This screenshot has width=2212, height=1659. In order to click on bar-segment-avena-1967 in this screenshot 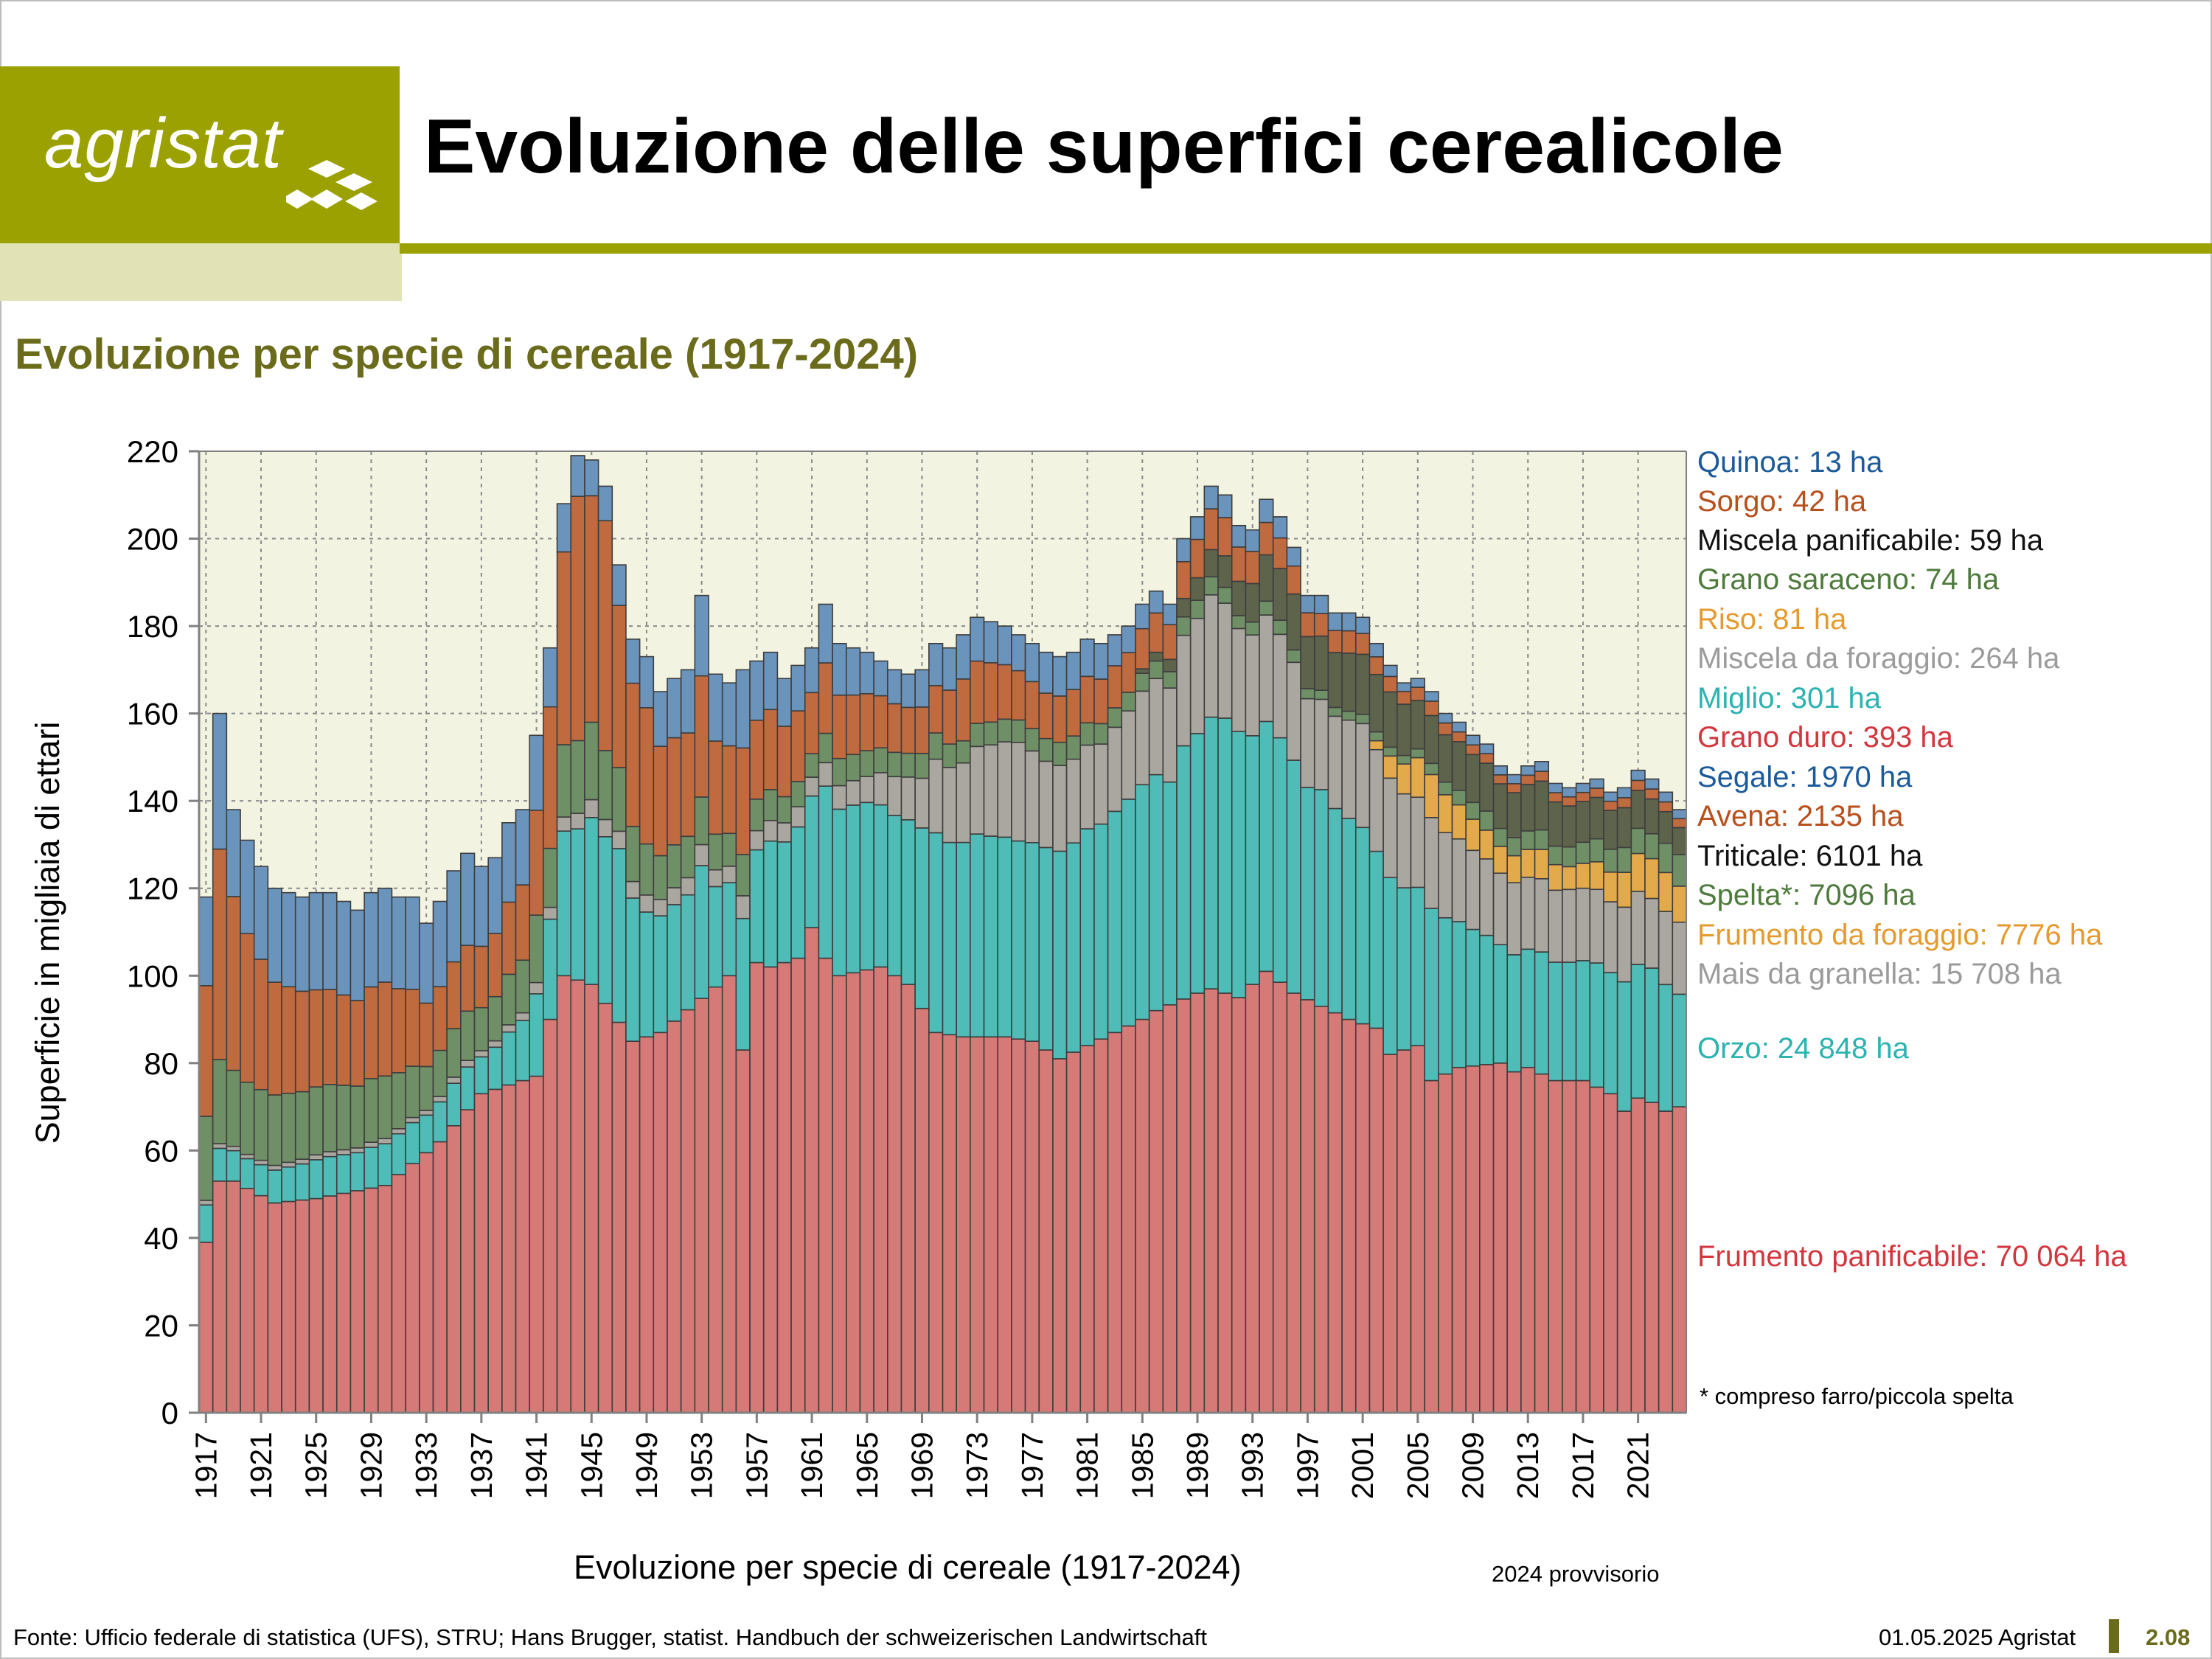, I will do `click(894, 728)`.